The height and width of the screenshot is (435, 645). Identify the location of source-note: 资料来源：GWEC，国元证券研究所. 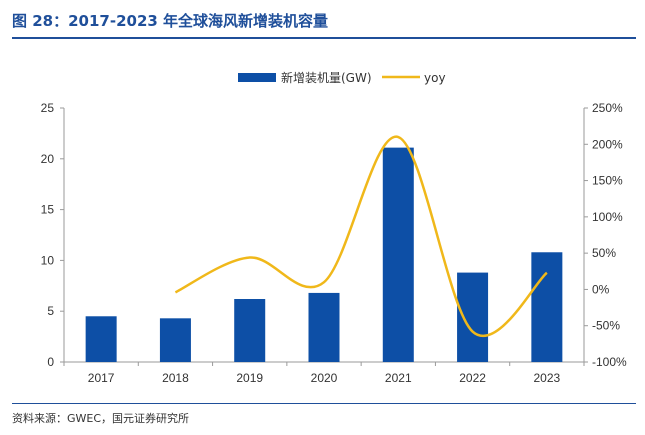
(101, 418).